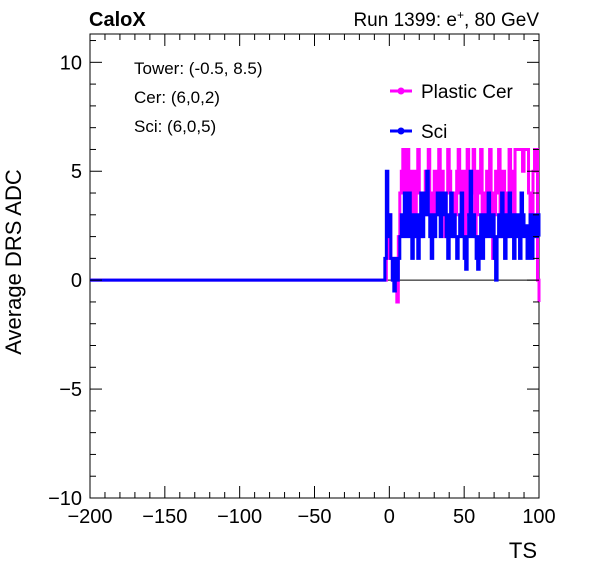 Image resolution: width=596 pixels, height=572 pixels. I want to click on x-tick-label: 0, so click(389, 517).